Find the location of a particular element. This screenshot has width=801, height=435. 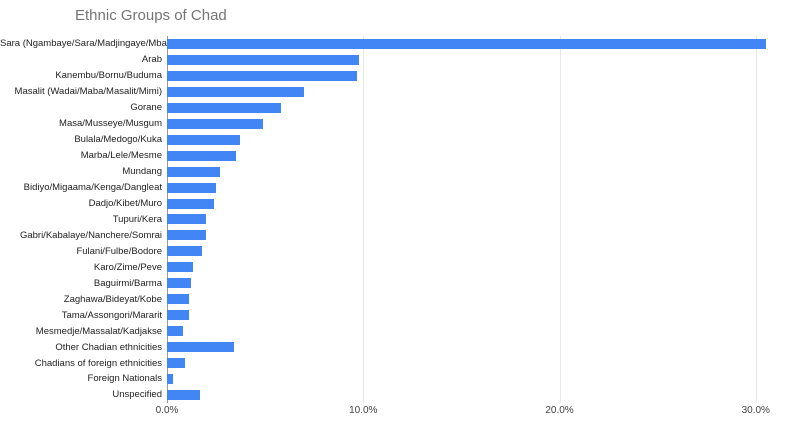

category-label: Bulala/Medogo/Kuka is located at coordinates (118, 140).